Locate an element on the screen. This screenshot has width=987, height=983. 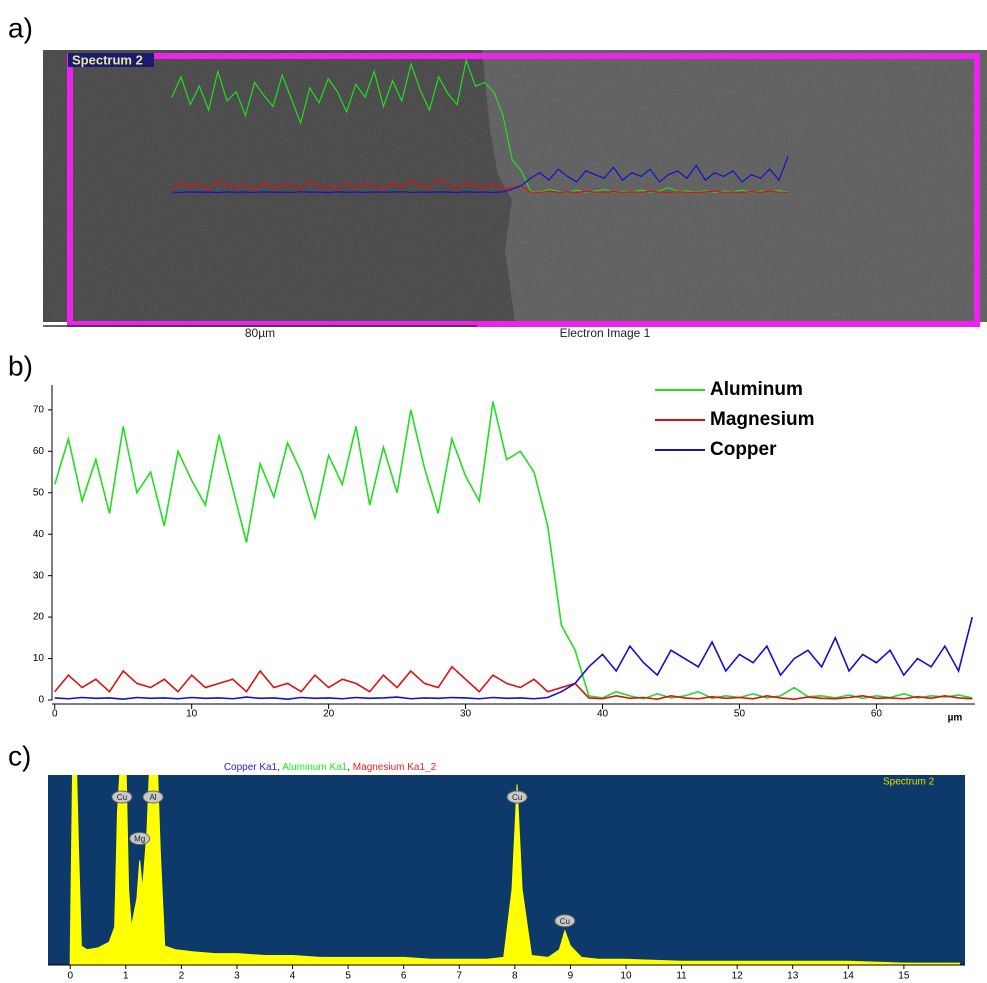
x-tick-label: 30 is located at coordinates (466, 714).